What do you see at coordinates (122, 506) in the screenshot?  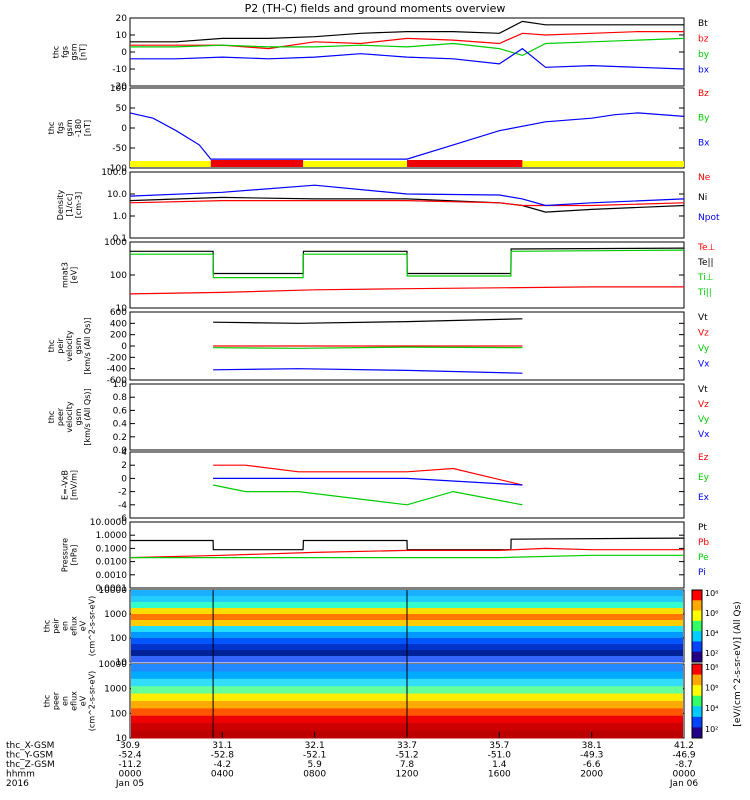 I see `ytick-label: -4` at bounding box center [122, 506].